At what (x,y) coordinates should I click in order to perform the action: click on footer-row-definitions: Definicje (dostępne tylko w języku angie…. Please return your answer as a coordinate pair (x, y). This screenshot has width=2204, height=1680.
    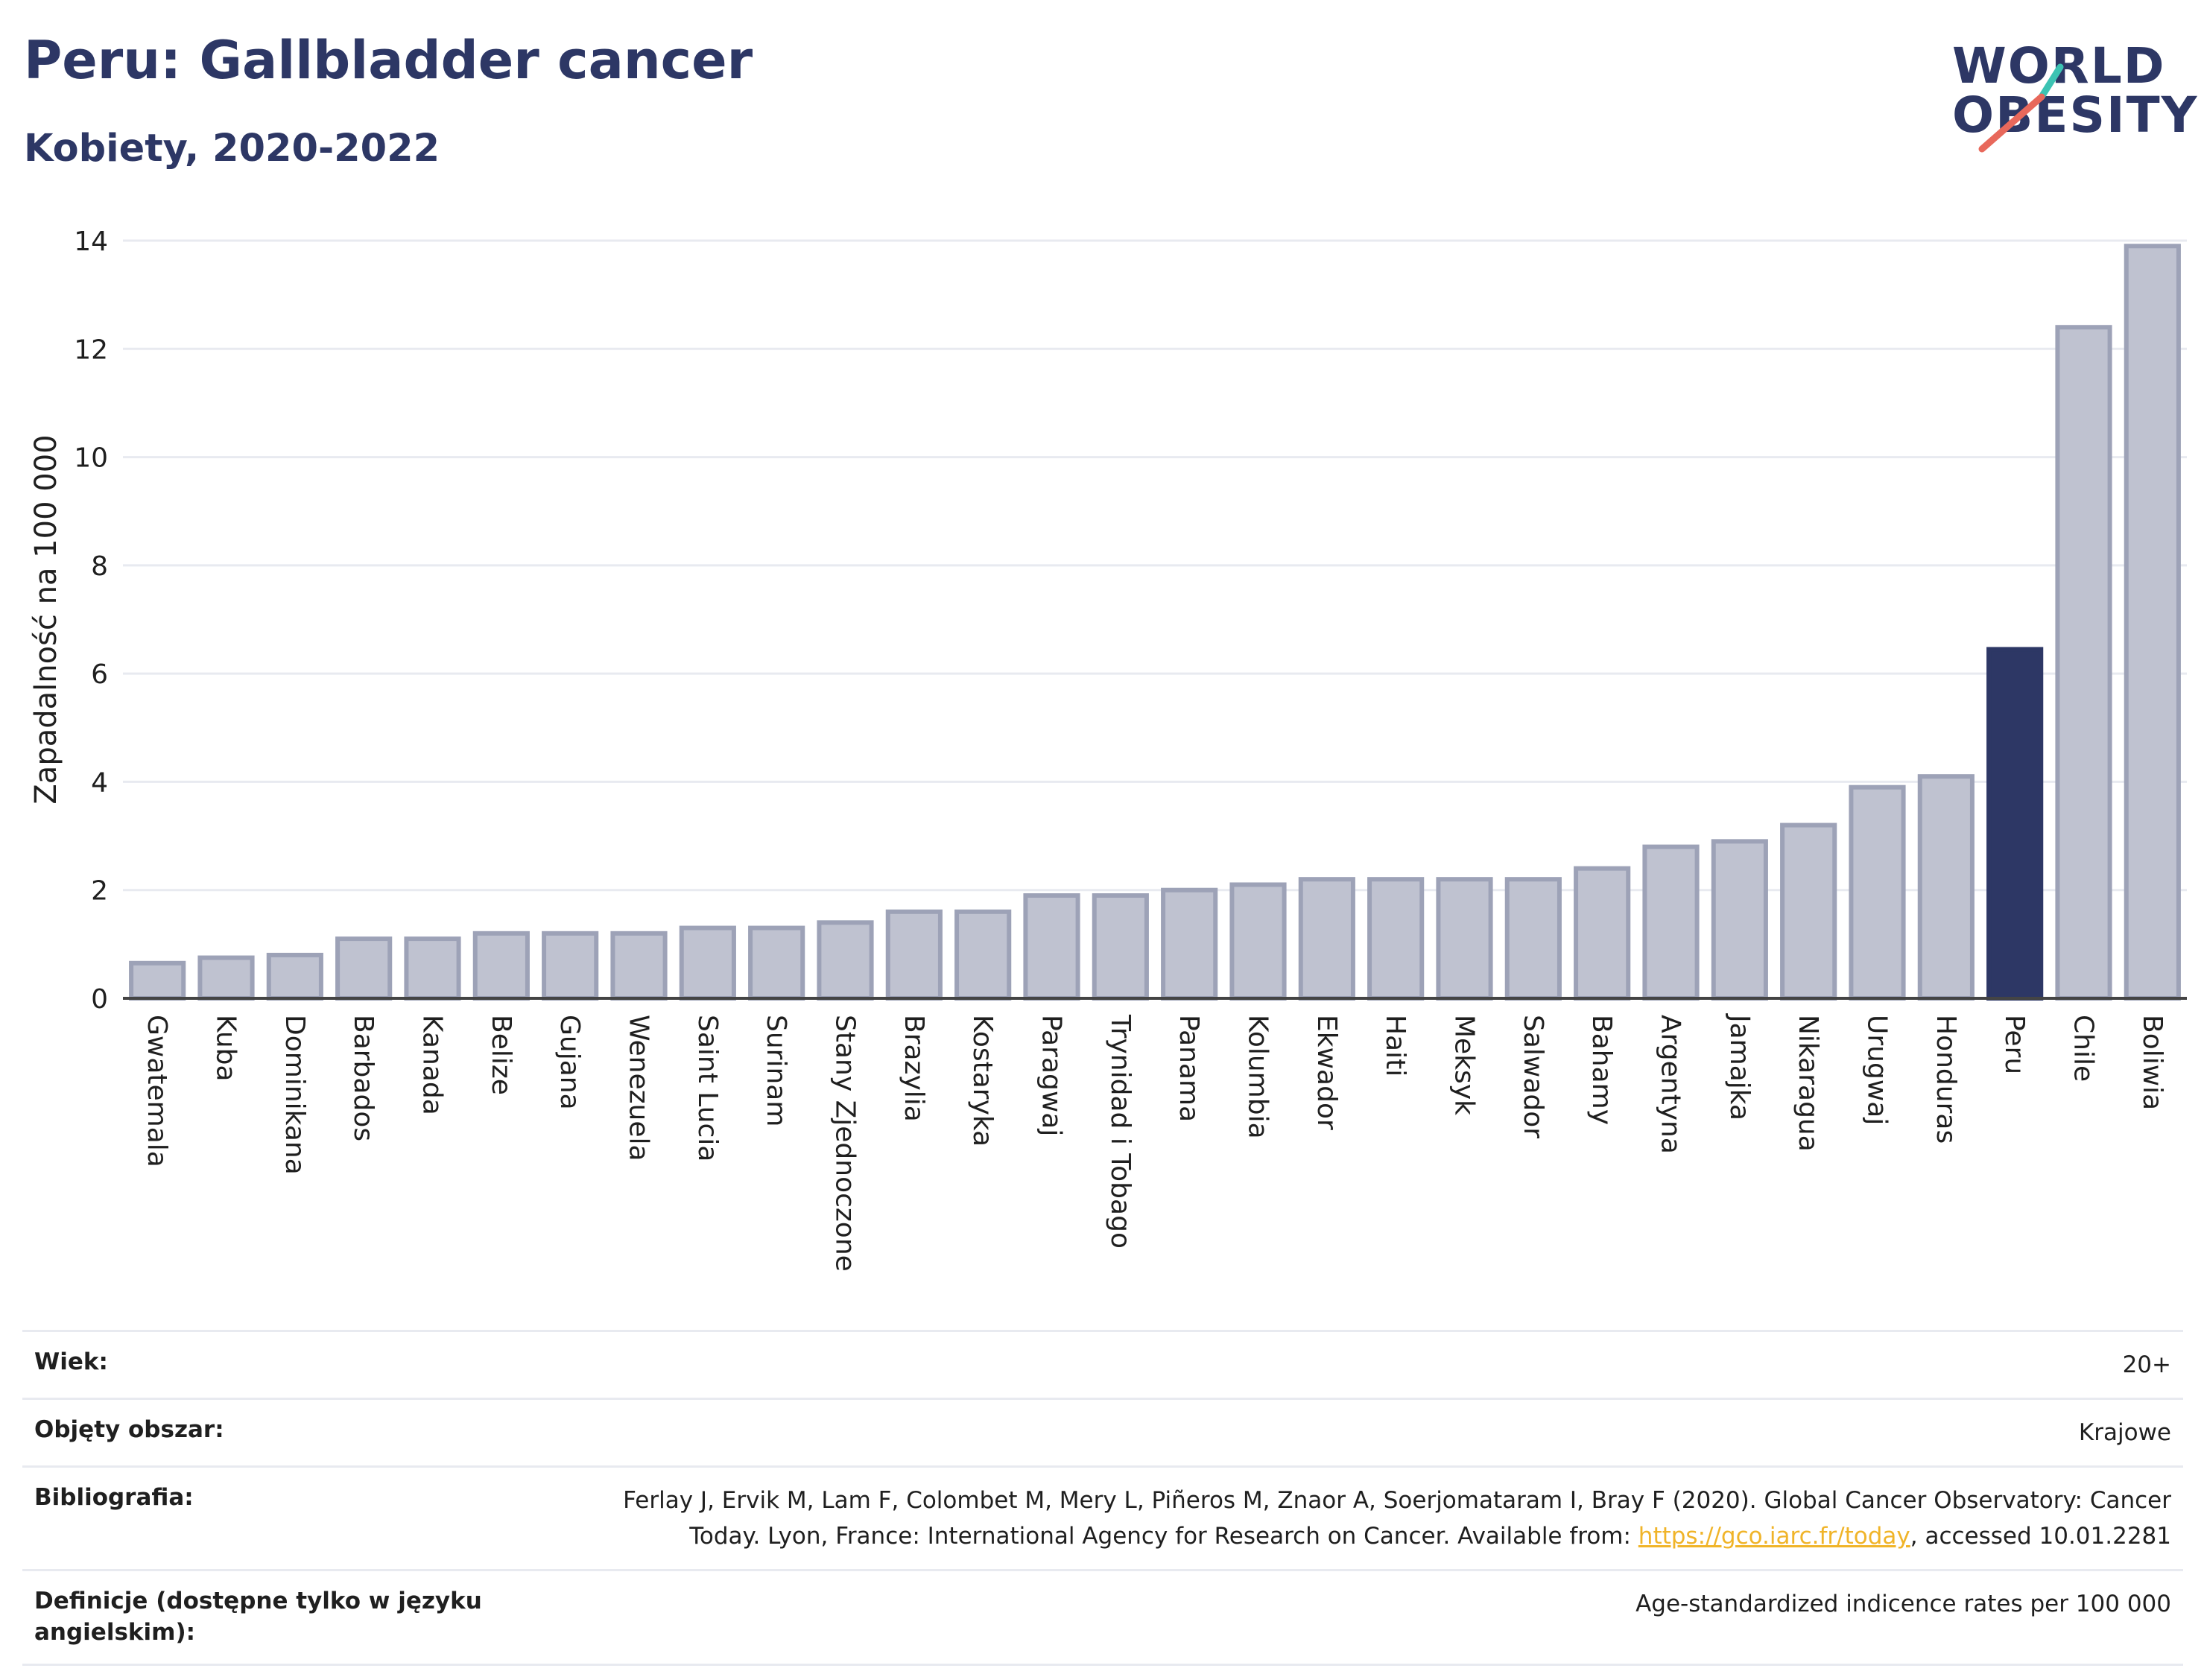
    Looking at the image, I should click on (1102, 1617).